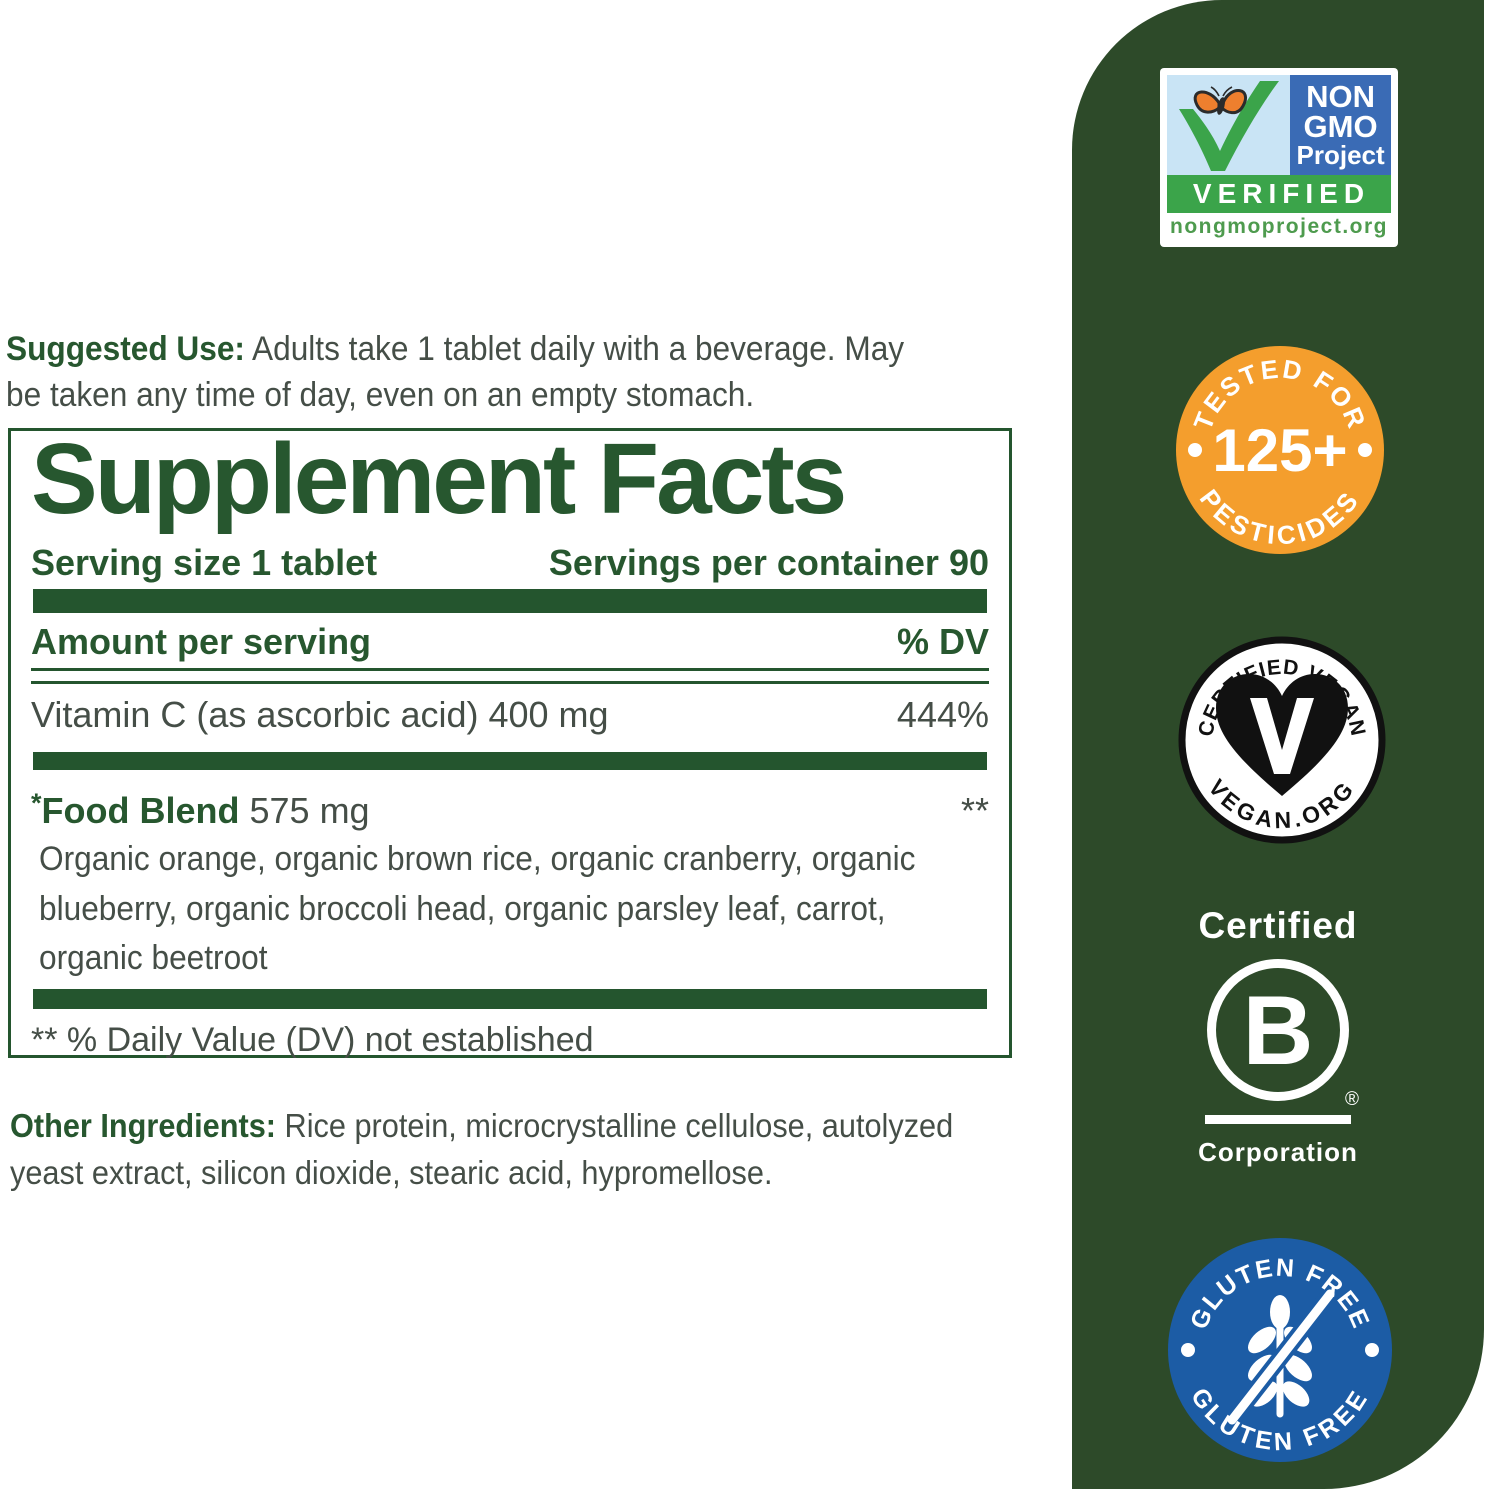  I want to click on b-corp-certified-label: Certified, so click(1278, 925).